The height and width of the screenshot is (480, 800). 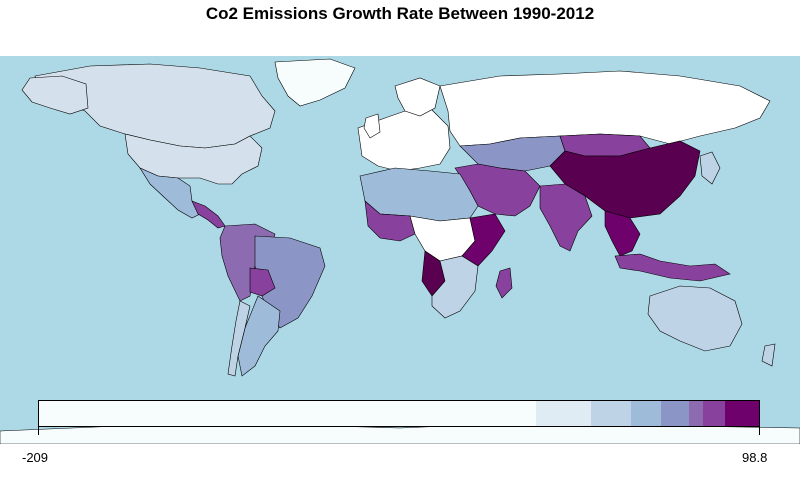 I want to click on region-central-america, so click(x=208, y=214).